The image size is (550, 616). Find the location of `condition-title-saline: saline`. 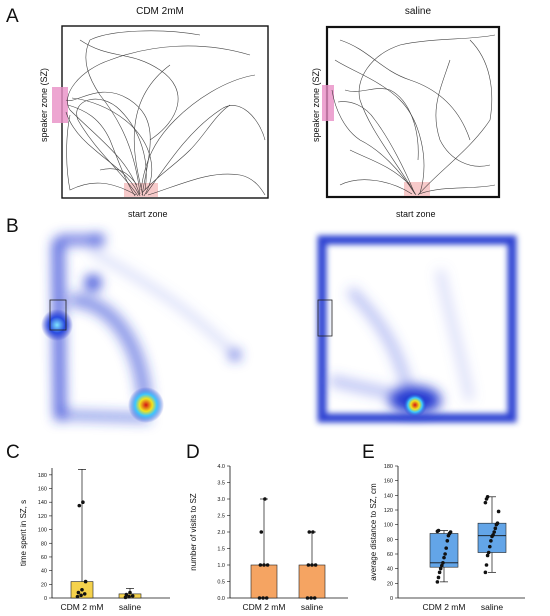

condition-title-saline: saline is located at coordinates (418, 11).